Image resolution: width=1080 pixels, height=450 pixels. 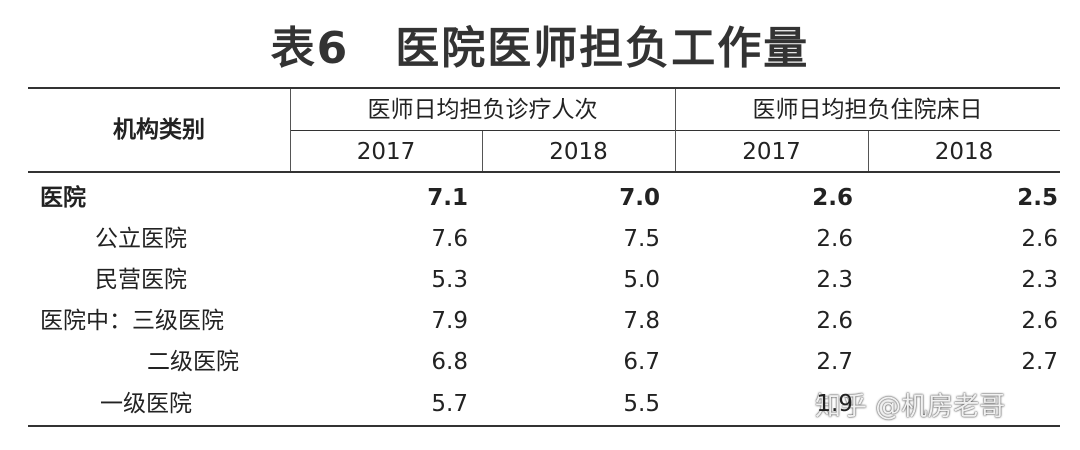 I want to click on row-label: 二级医院, so click(x=193, y=362).